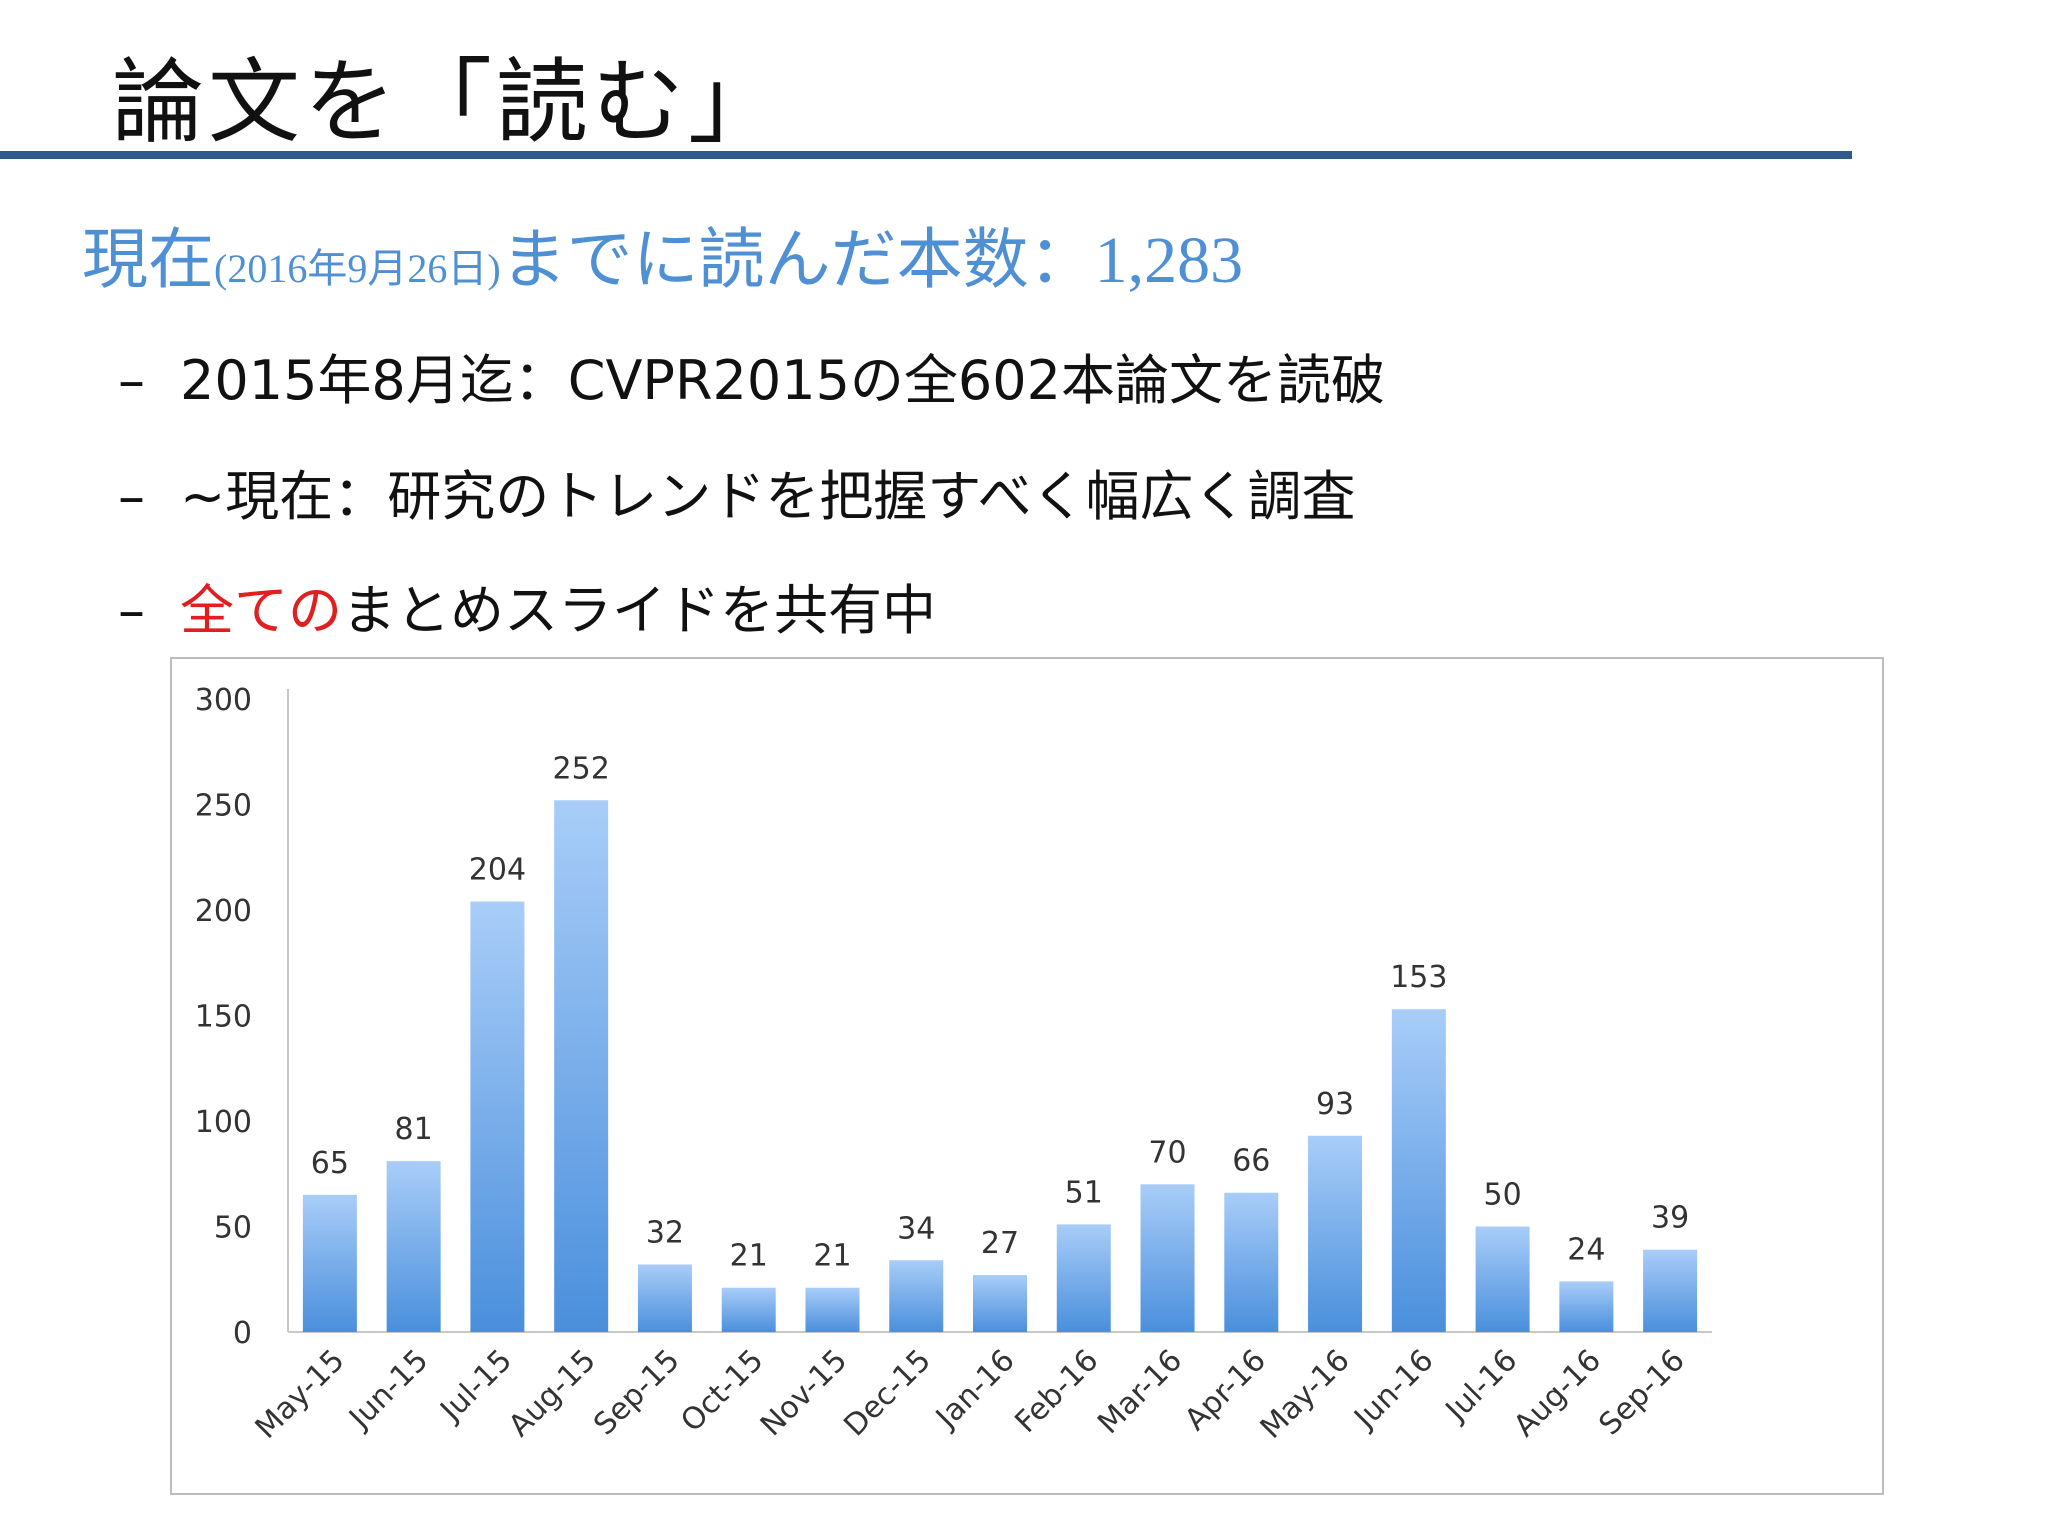 The height and width of the screenshot is (1536, 2048). I want to click on y-tick-label: 300, so click(223, 700).